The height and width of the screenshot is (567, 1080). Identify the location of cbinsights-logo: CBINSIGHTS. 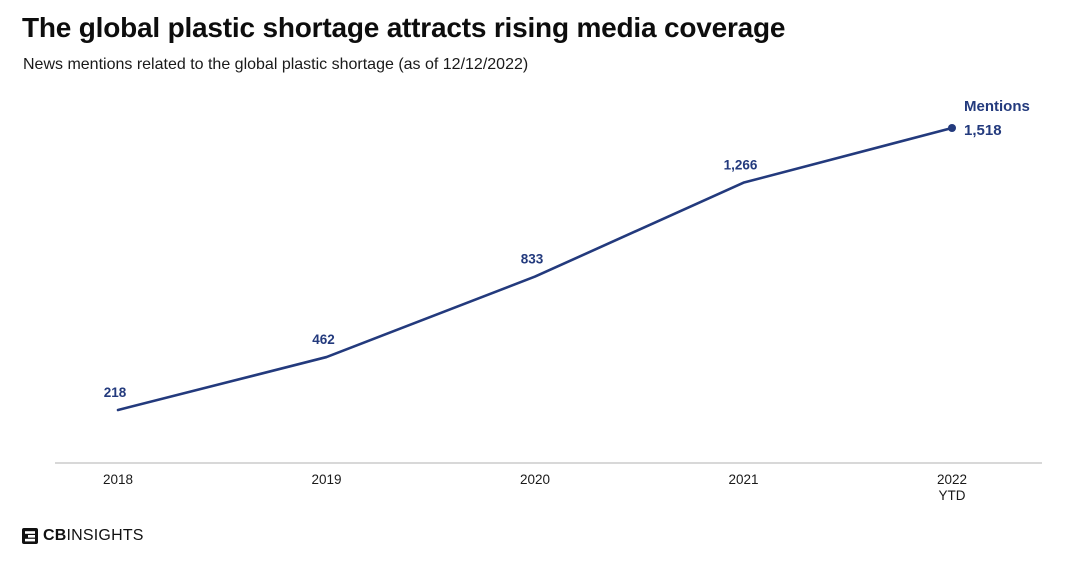
(83, 536).